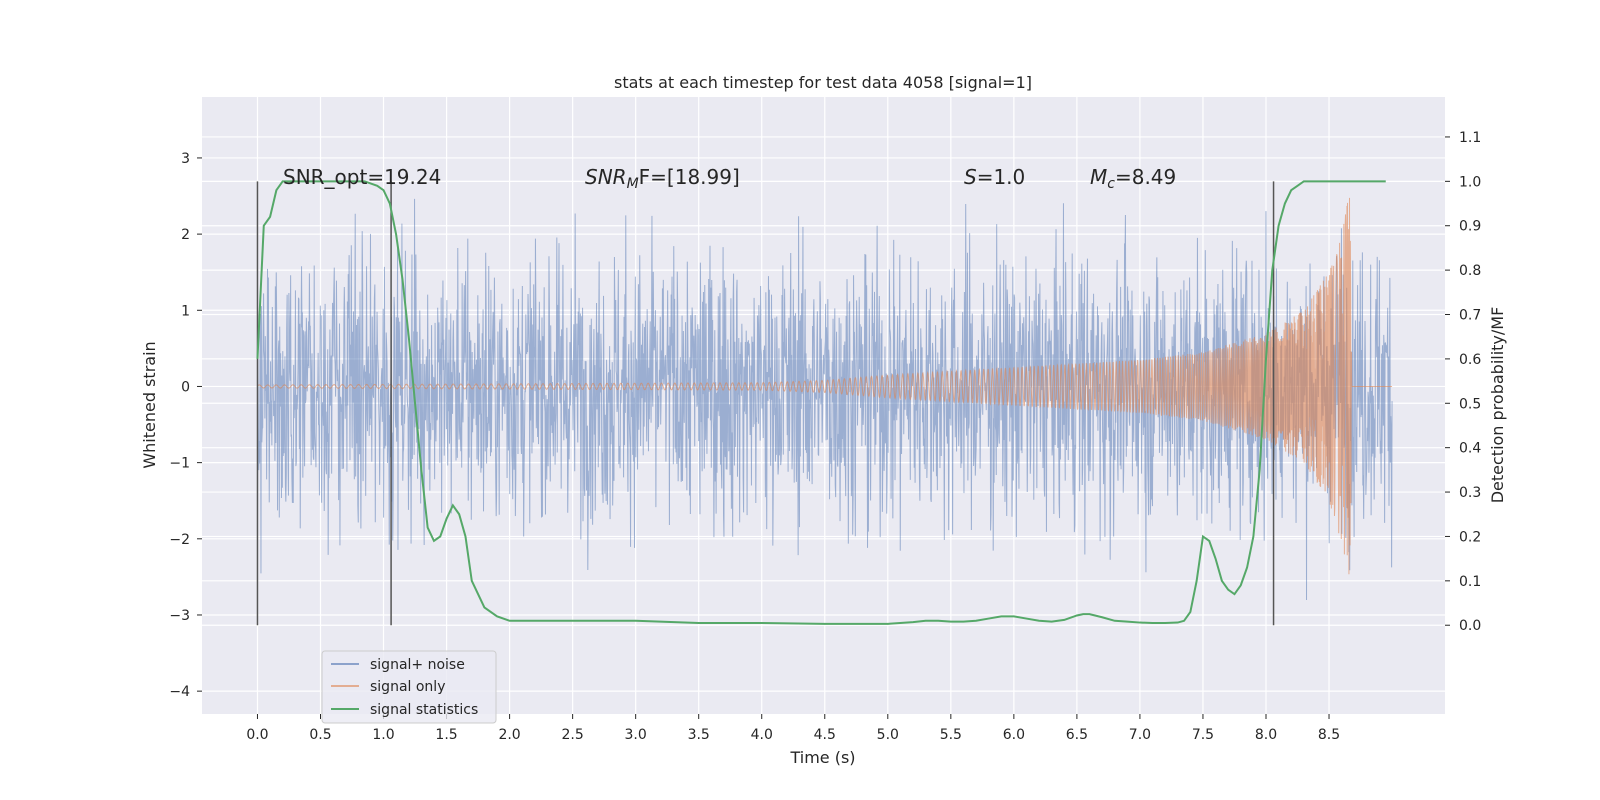 The image size is (1600, 800). I want to click on y2-tick-label: 0.4, so click(1470, 449).